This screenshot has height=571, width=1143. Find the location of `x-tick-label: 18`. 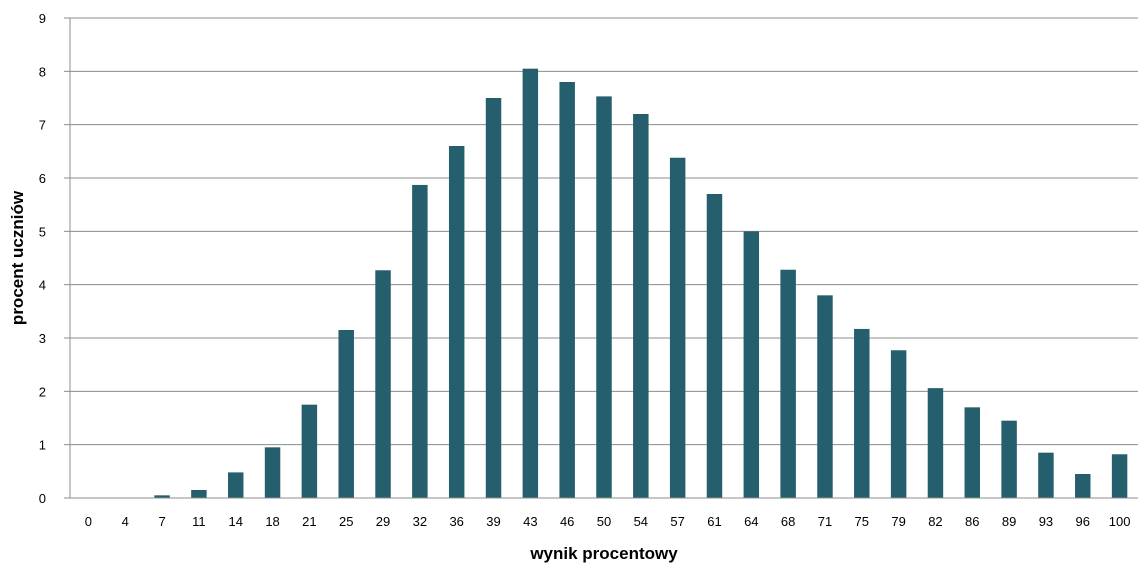

x-tick-label: 18 is located at coordinates (272, 521).